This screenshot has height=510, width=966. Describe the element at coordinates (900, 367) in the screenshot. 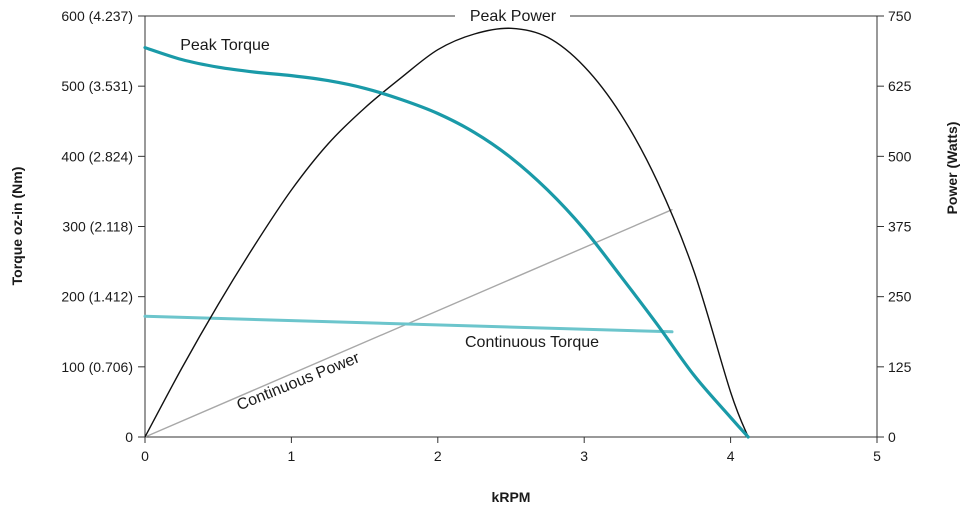

I see `y-right-tick-label: 125` at that location.